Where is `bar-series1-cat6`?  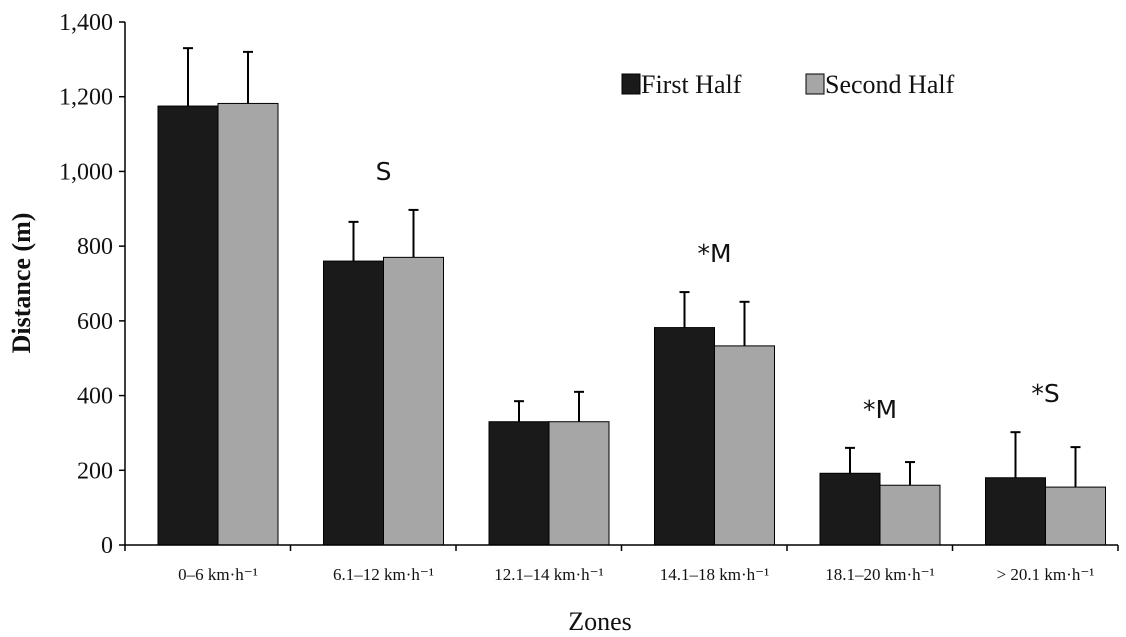 bar-series1-cat6 is located at coordinates (1015, 511).